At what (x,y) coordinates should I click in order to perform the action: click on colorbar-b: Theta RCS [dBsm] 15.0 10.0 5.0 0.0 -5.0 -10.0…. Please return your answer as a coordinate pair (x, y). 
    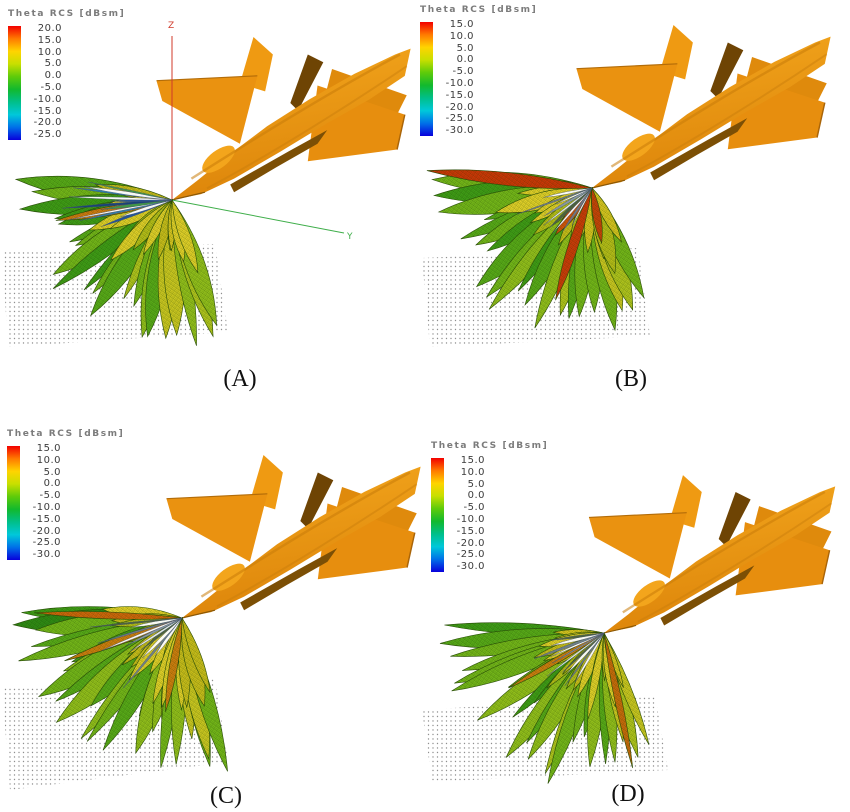
    Looking at the image, I should click on (478, 71).